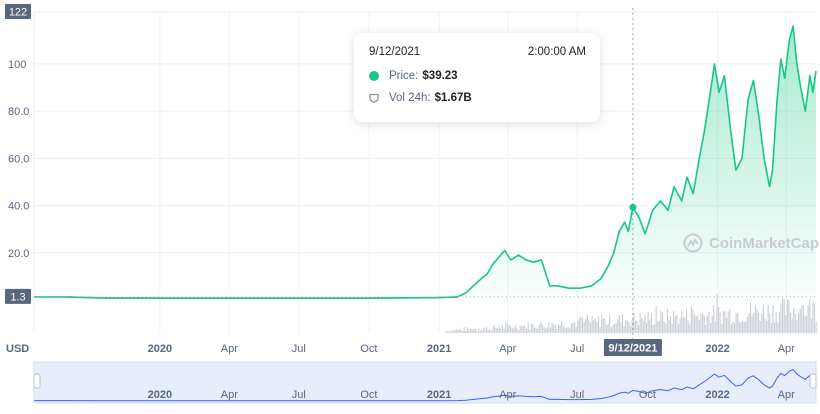 The height and width of the screenshot is (414, 820). I want to click on x-tick-label: 2020, so click(160, 349).